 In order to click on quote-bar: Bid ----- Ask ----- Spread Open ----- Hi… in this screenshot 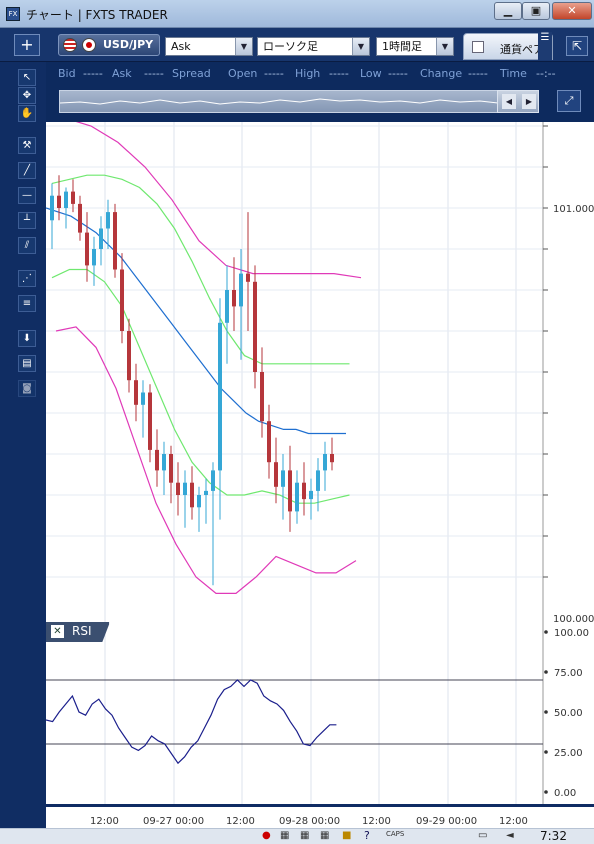, I will do `click(320, 75)`.